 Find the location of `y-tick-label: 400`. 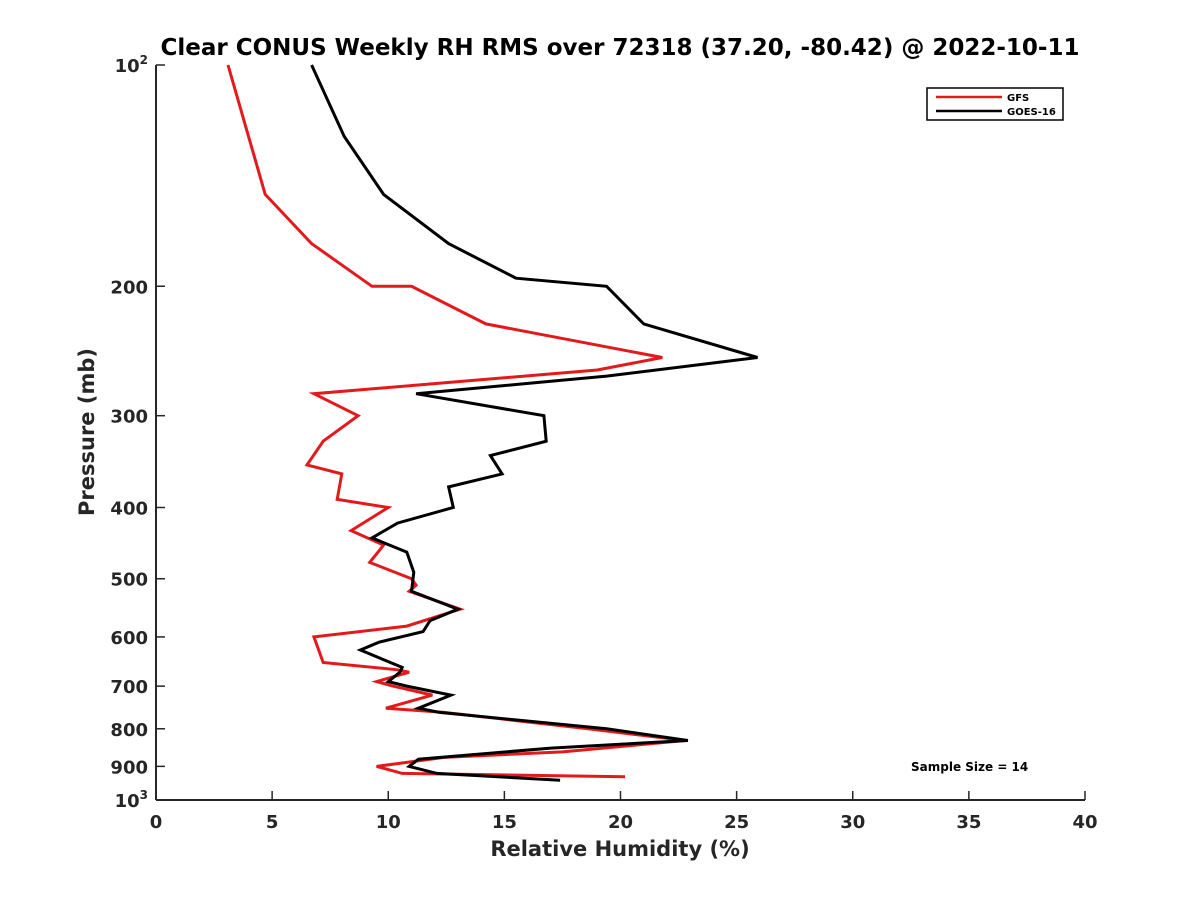

y-tick-label: 400 is located at coordinates (129, 509).